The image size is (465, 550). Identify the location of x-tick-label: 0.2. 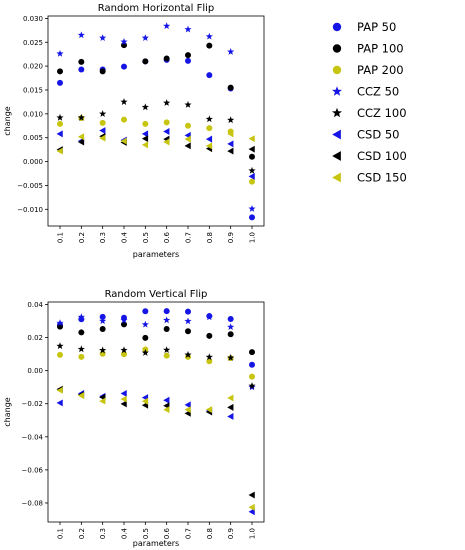
(82, 533).